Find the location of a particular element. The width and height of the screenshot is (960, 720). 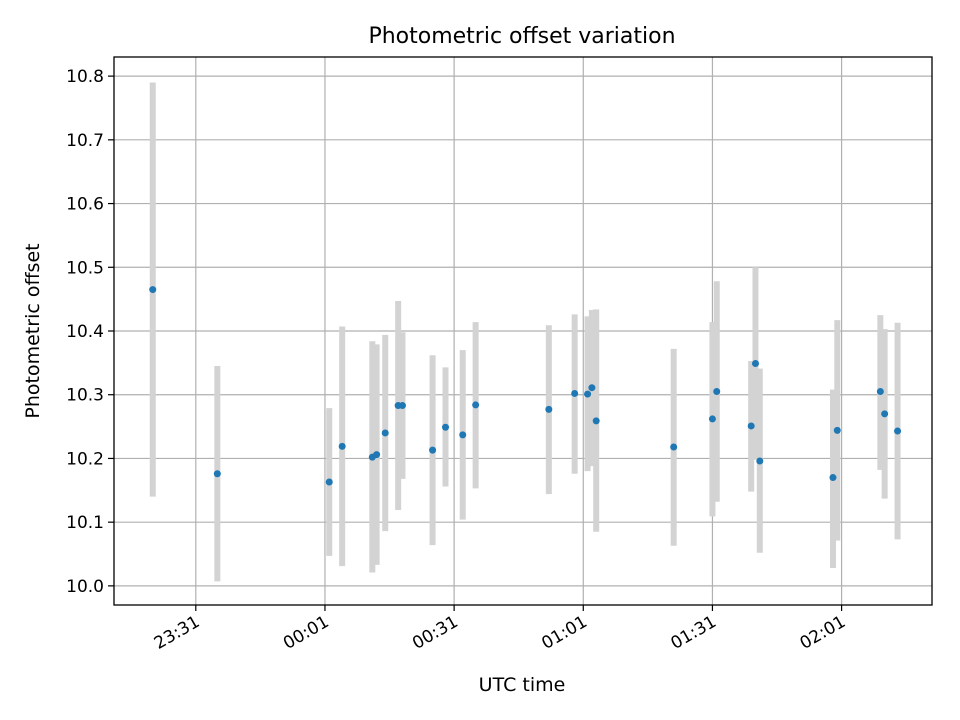

y-axis-label: Photometric offset is located at coordinates (33, 330).